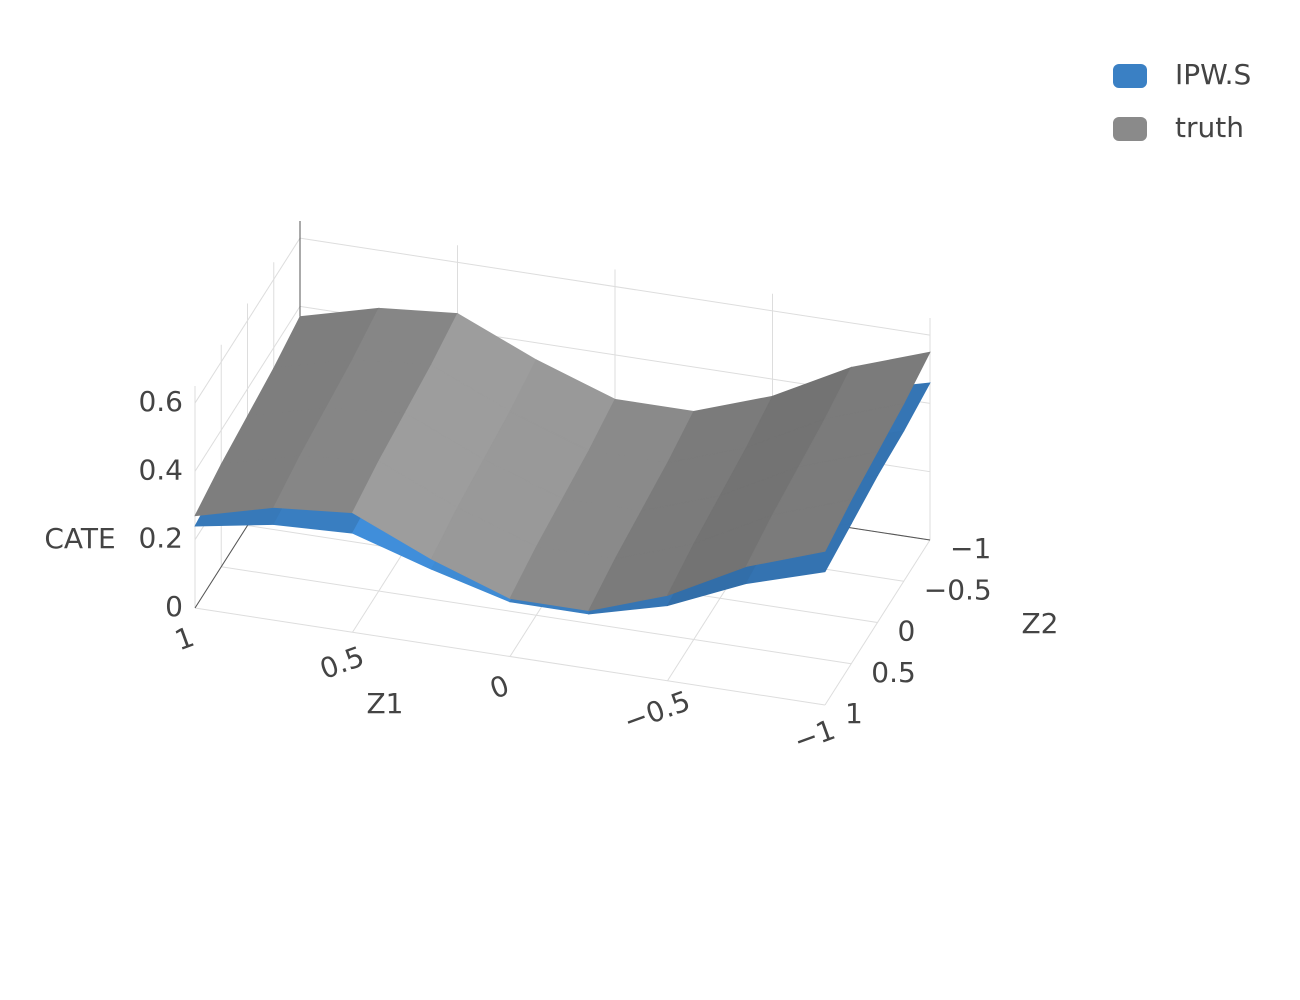  Describe the element at coordinates (798, 533) in the screenshot. I see `surface-patch` at that location.